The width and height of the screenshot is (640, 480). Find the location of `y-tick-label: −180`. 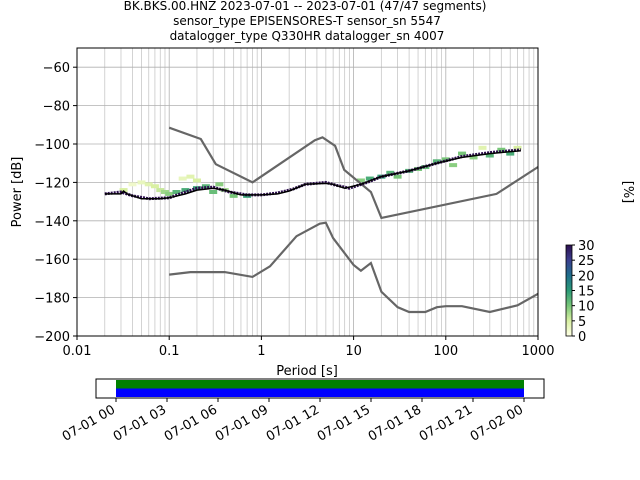

y-tick-label: −180 is located at coordinates (52, 299).